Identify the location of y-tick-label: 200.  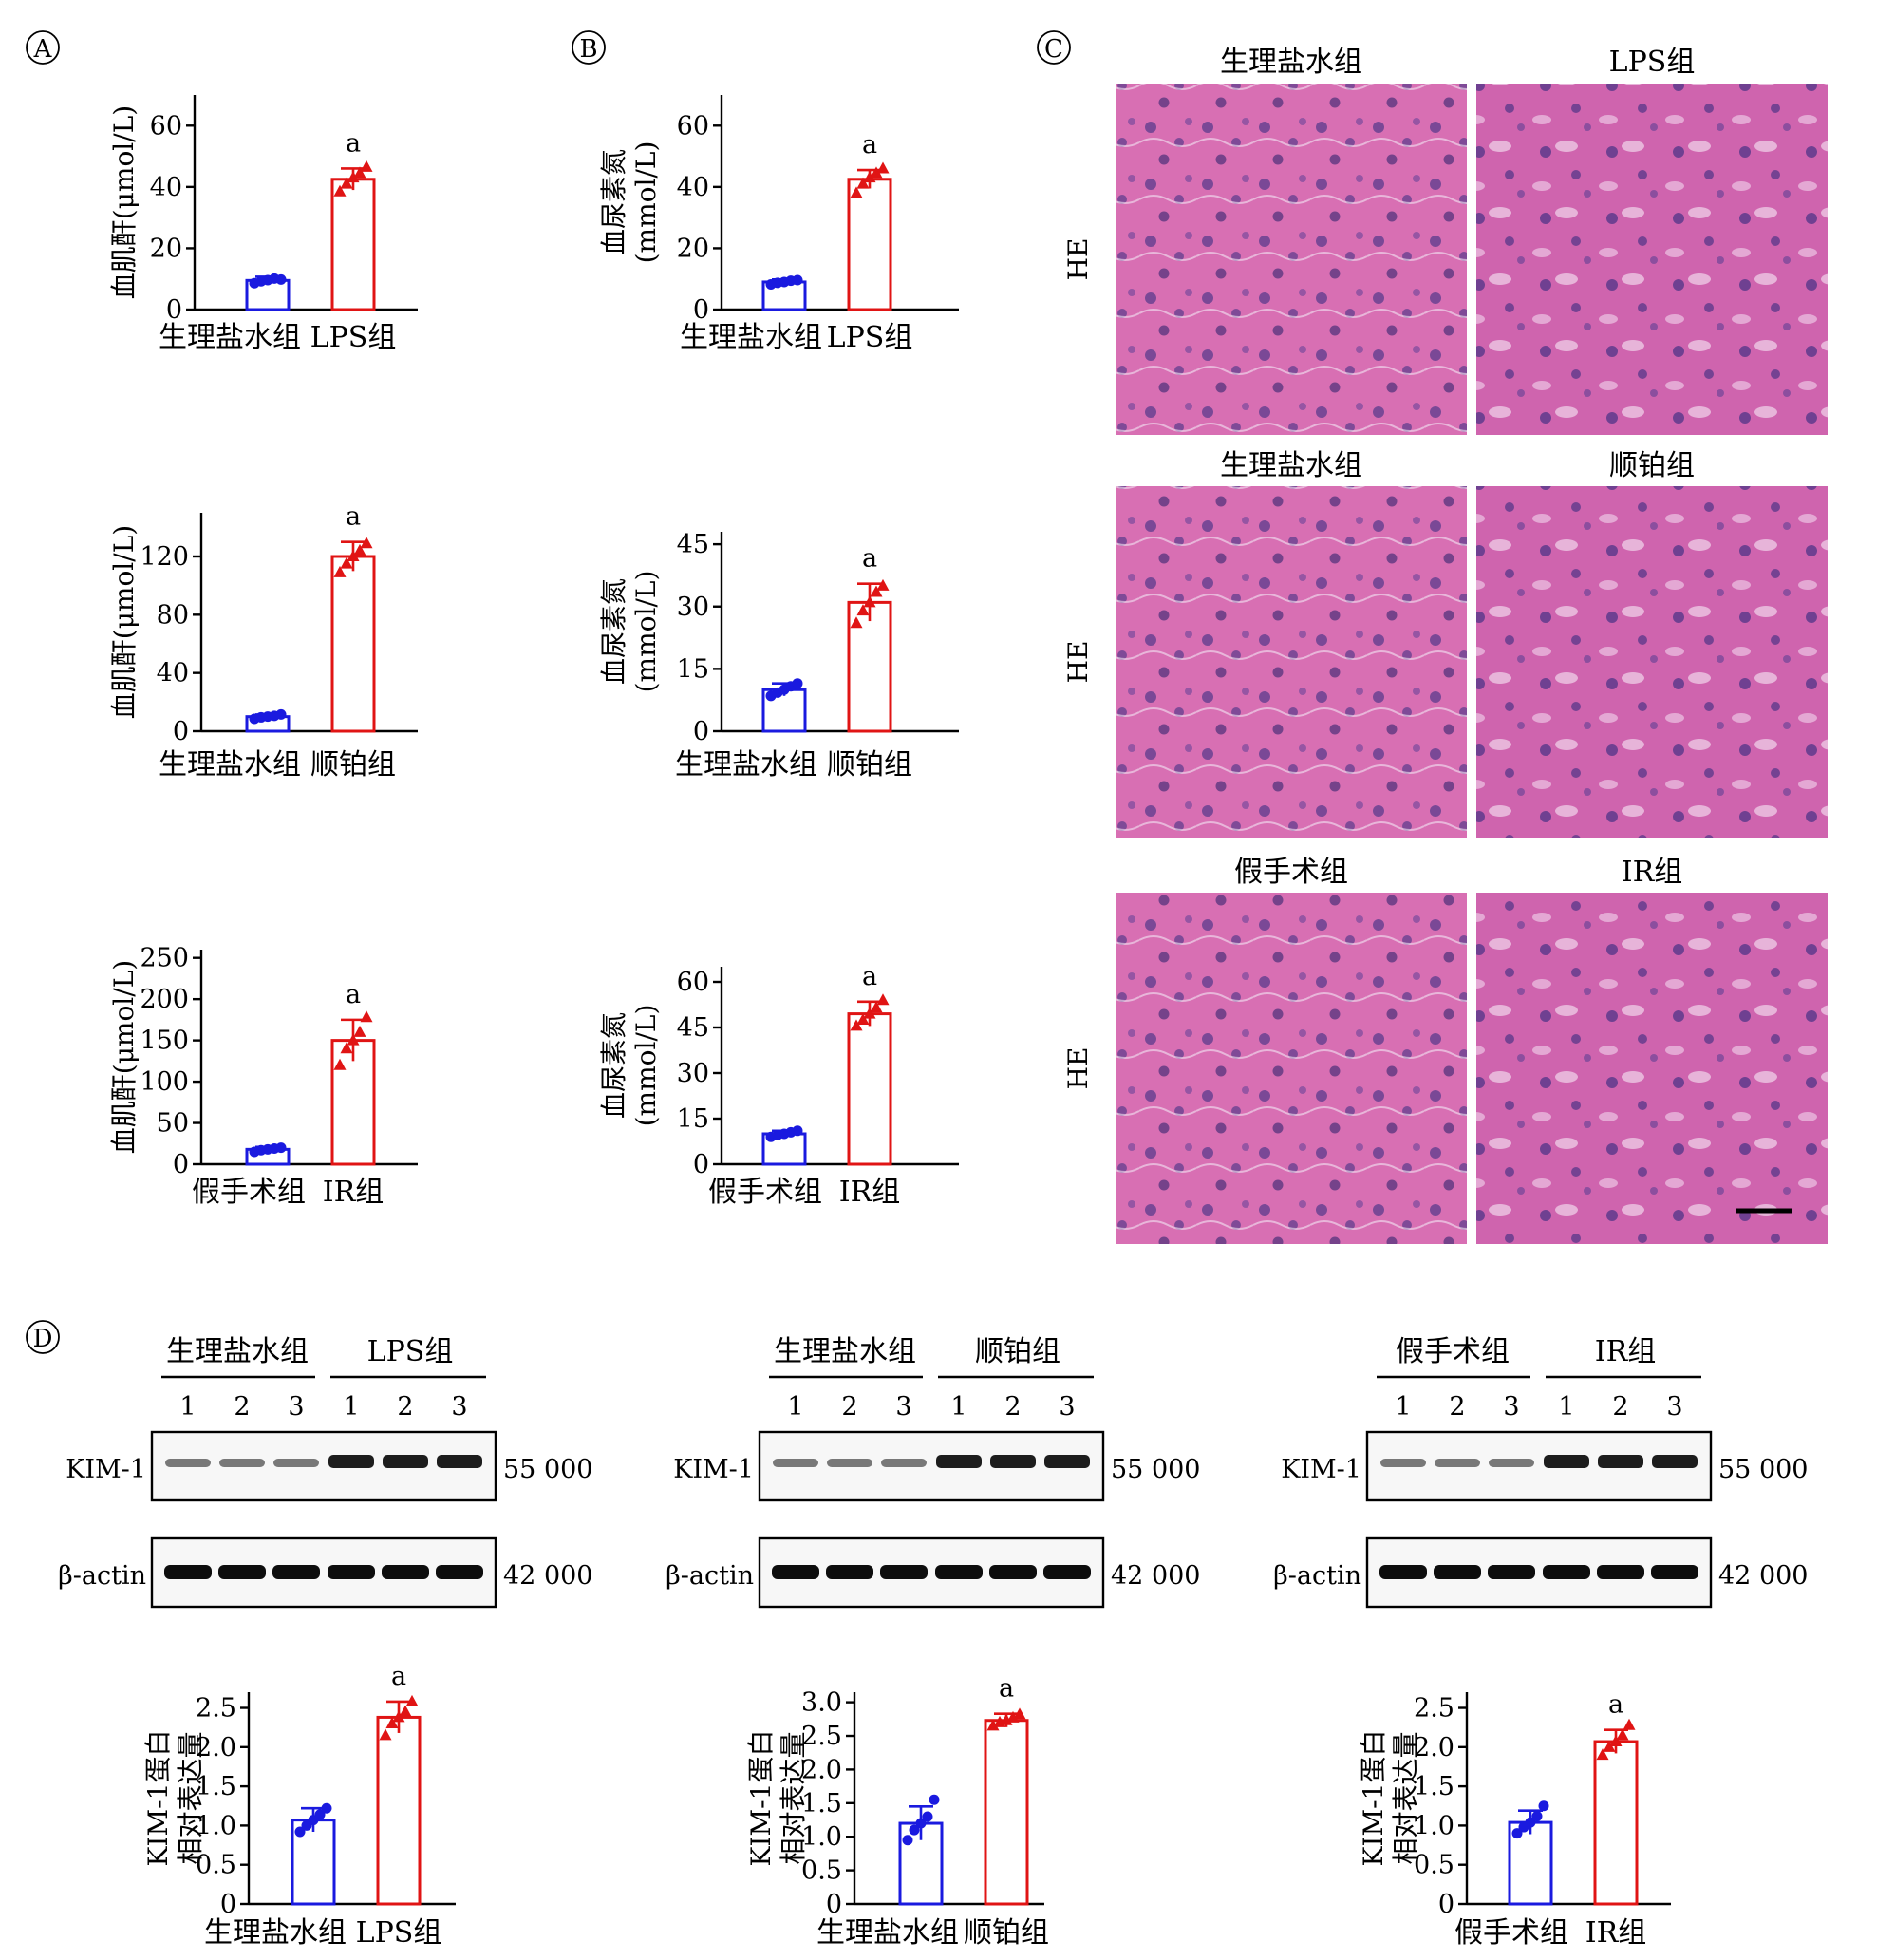
(165, 999).